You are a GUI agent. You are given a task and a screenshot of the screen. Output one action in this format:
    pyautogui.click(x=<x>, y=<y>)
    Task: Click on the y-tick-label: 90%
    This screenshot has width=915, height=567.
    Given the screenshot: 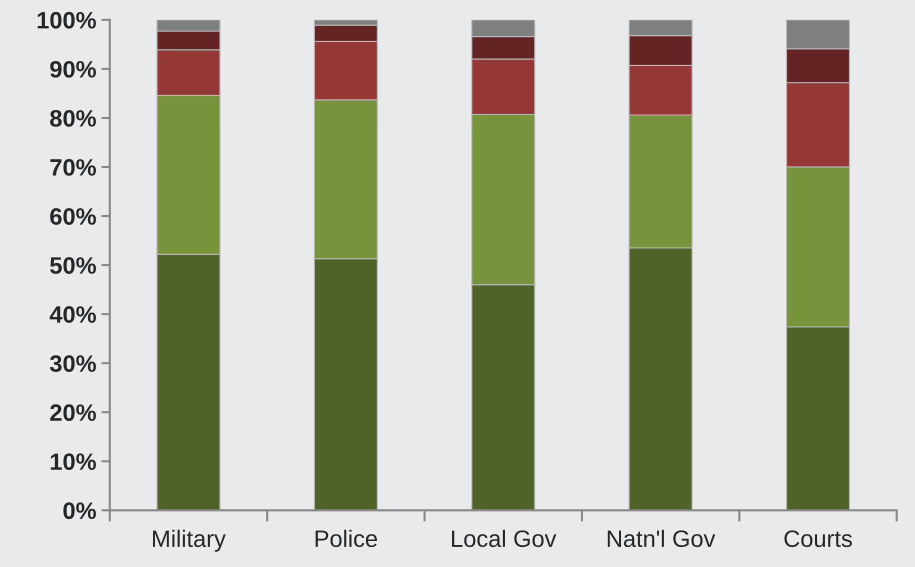 What is the action you would take?
    pyautogui.click(x=73, y=69)
    